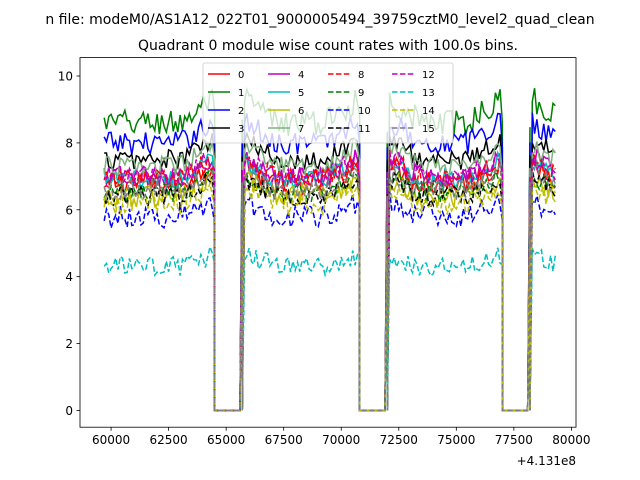  Describe the element at coordinates (111, 440) in the screenshot. I see `x-tick-label: 60000` at that location.